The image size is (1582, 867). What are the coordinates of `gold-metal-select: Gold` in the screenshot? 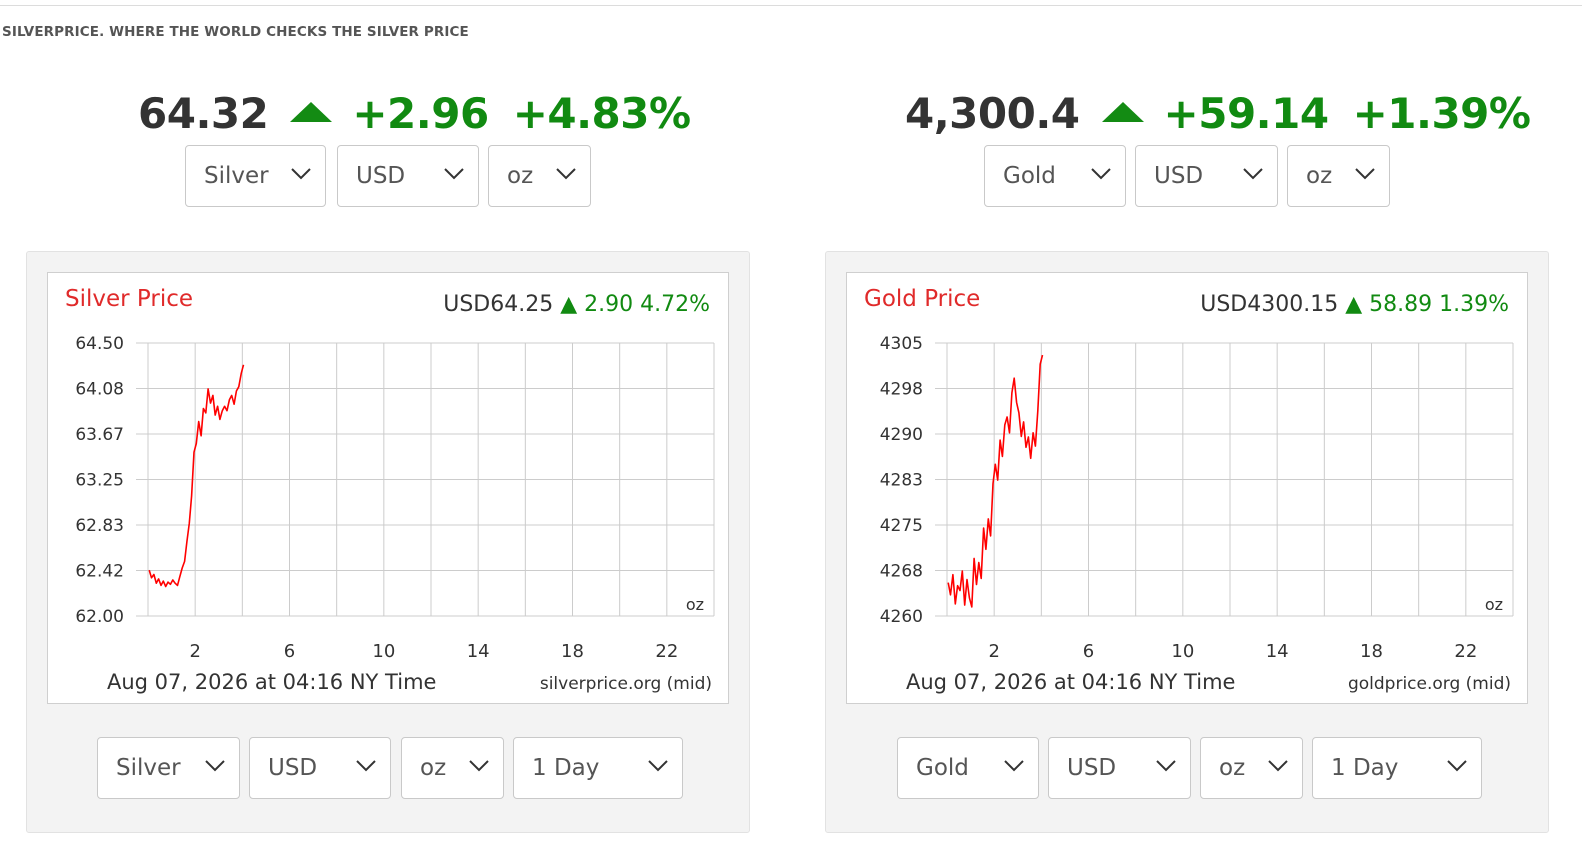 It's located at (1055, 176).